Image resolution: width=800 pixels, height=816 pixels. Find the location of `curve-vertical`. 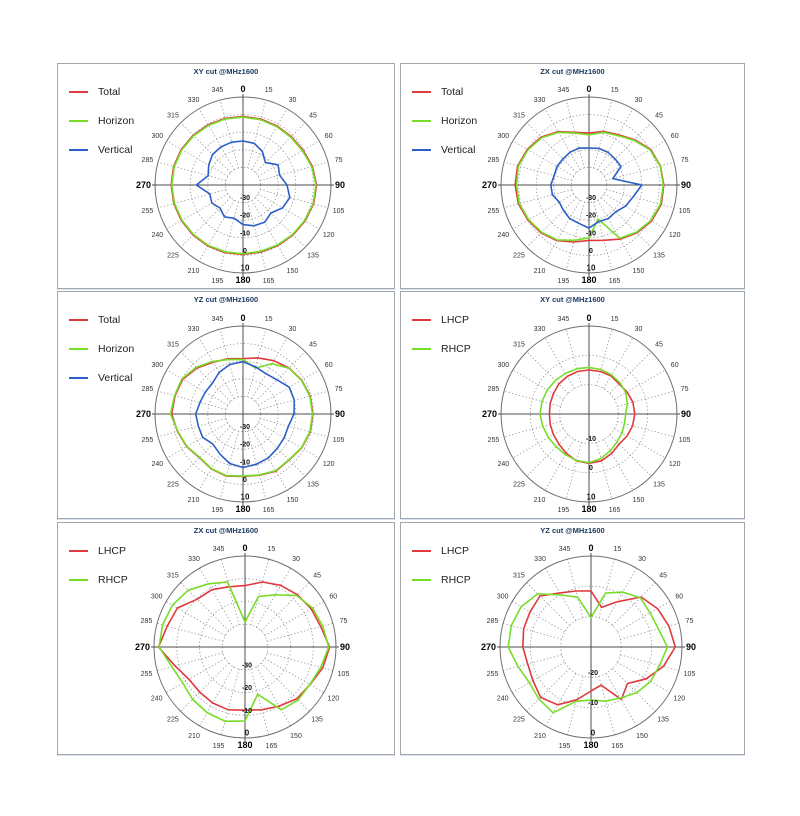

curve-vertical is located at coordinates (243, 183).